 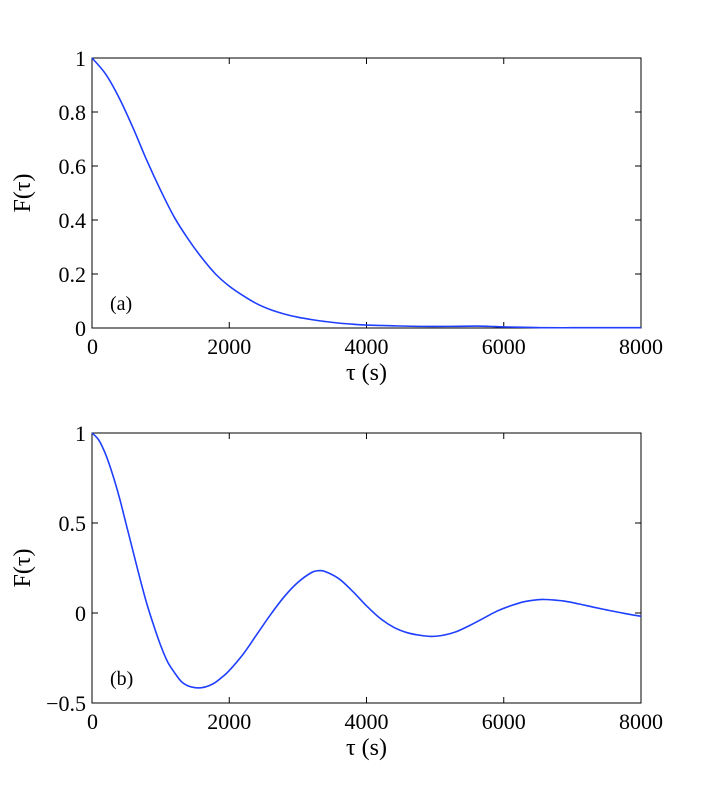 What do you see at coordinates (73, 274) in the screenshot?
I see `panel-a-ytick-label: 0.2` at bounding box center [73, 274].